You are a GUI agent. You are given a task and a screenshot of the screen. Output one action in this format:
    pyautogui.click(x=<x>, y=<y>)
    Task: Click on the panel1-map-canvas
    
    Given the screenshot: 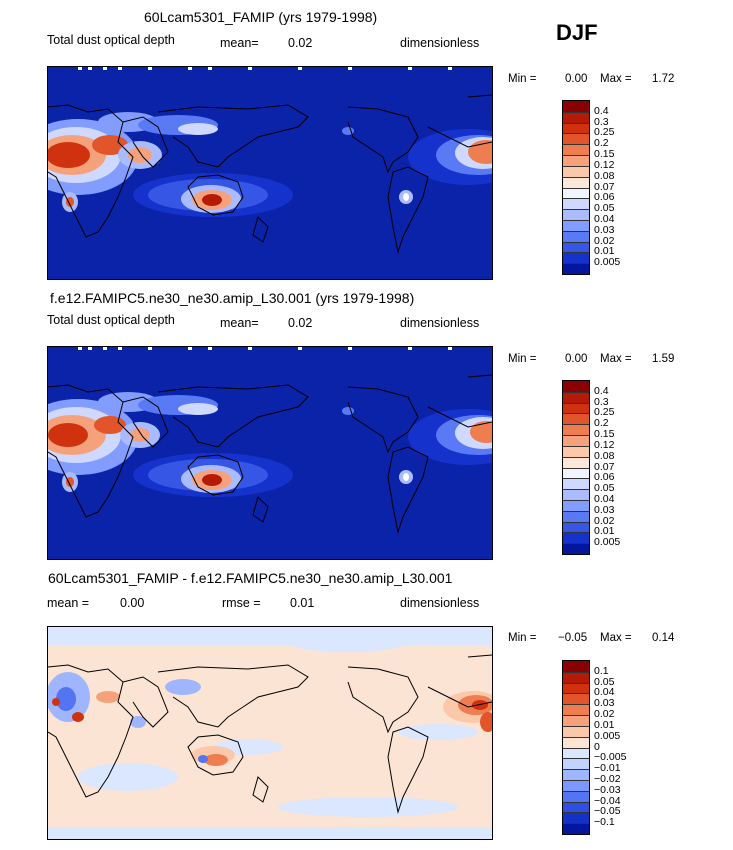 What is the action you would take?
    pyautogui.click(x=270, y=160)
    